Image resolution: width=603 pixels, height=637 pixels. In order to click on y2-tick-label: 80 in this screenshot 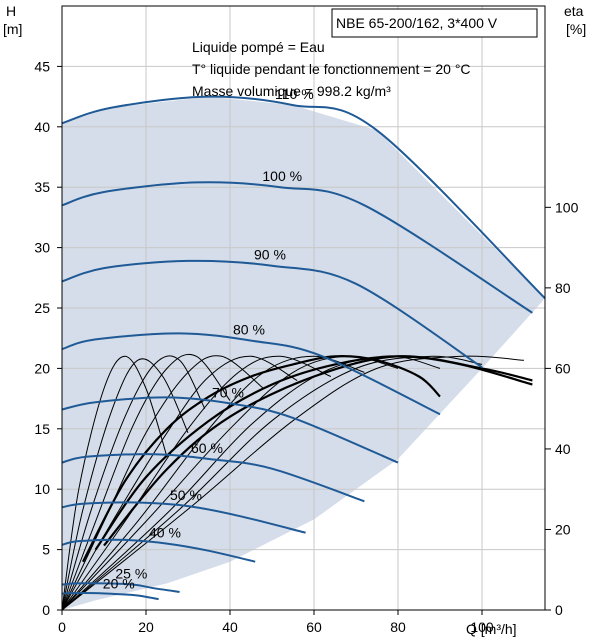, I will do `click(563, 288)`.